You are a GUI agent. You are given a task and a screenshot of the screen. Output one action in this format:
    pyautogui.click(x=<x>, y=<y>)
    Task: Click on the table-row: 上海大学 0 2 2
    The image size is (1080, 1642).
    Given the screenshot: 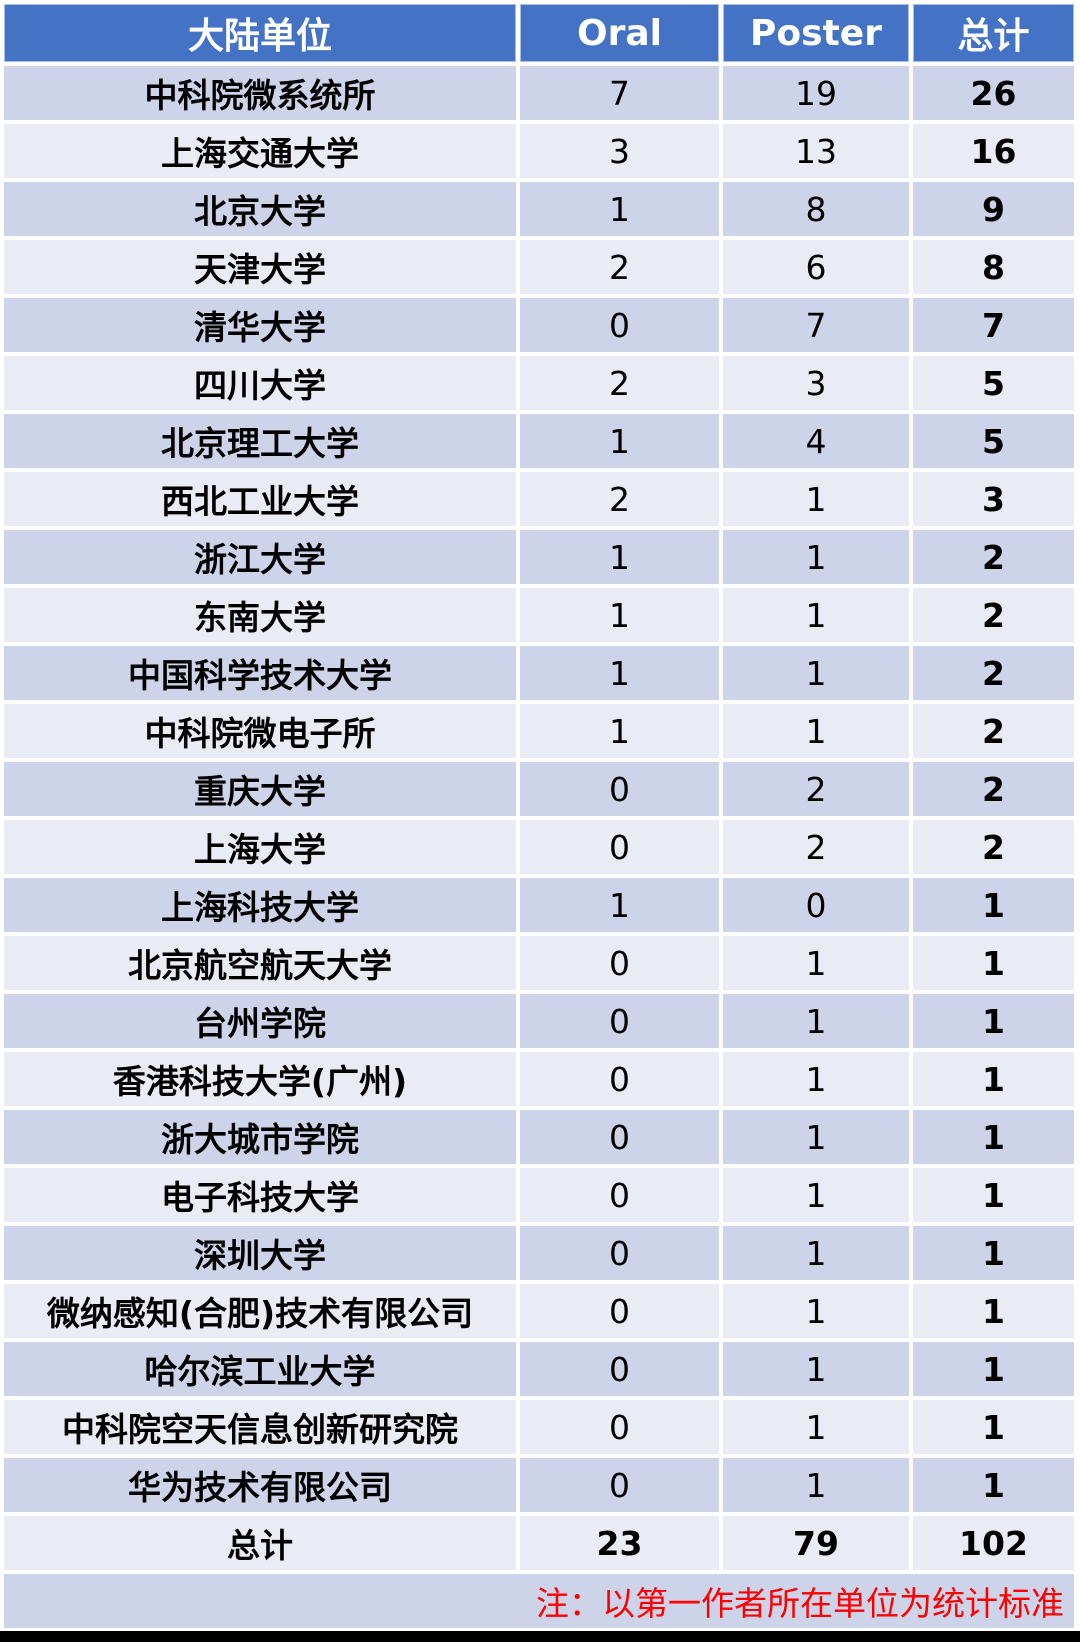 What is the action you would take?
    pyautogui.click(x=539, y=847)
    